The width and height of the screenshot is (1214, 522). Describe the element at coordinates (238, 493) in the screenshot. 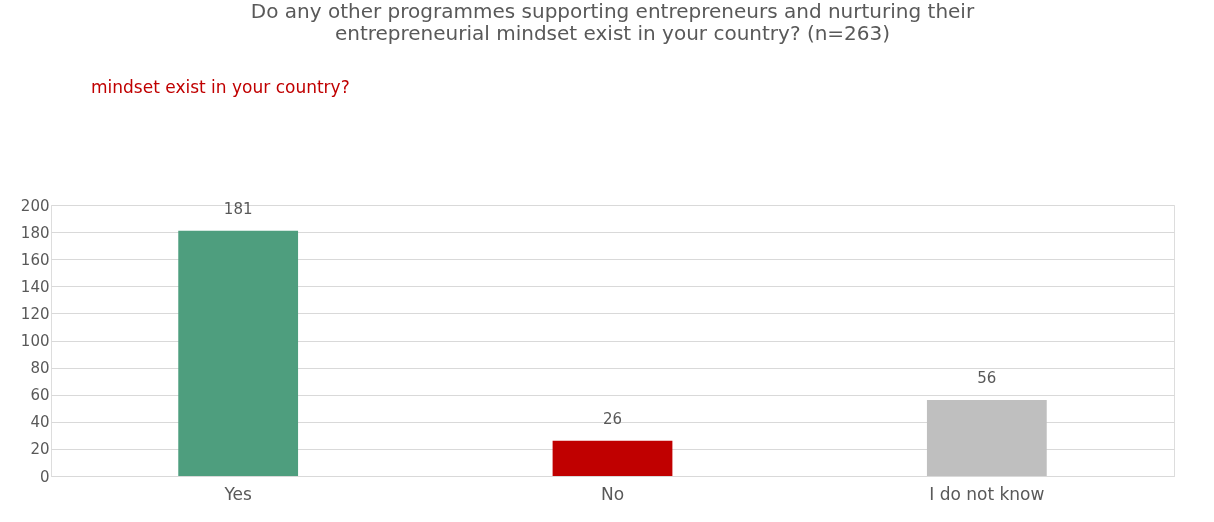

I see `x-tick-label: Yes` at that location.